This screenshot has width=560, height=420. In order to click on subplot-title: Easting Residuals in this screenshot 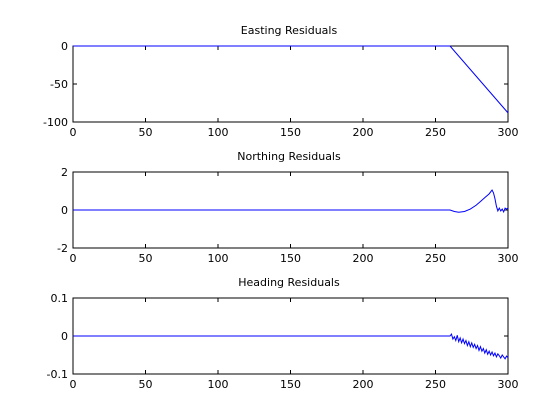, I will do `click(289, 30)`.